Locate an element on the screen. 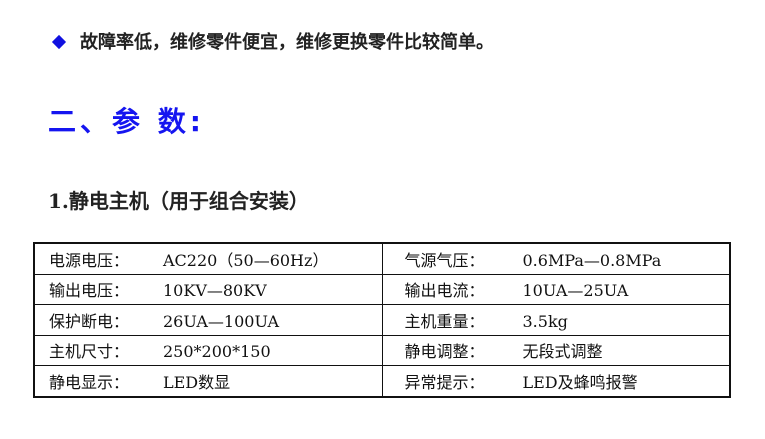 Image resolution: width=765 pixels, height=439 pixels. param-label: 静电显示： is located at coordinates (89, 382).